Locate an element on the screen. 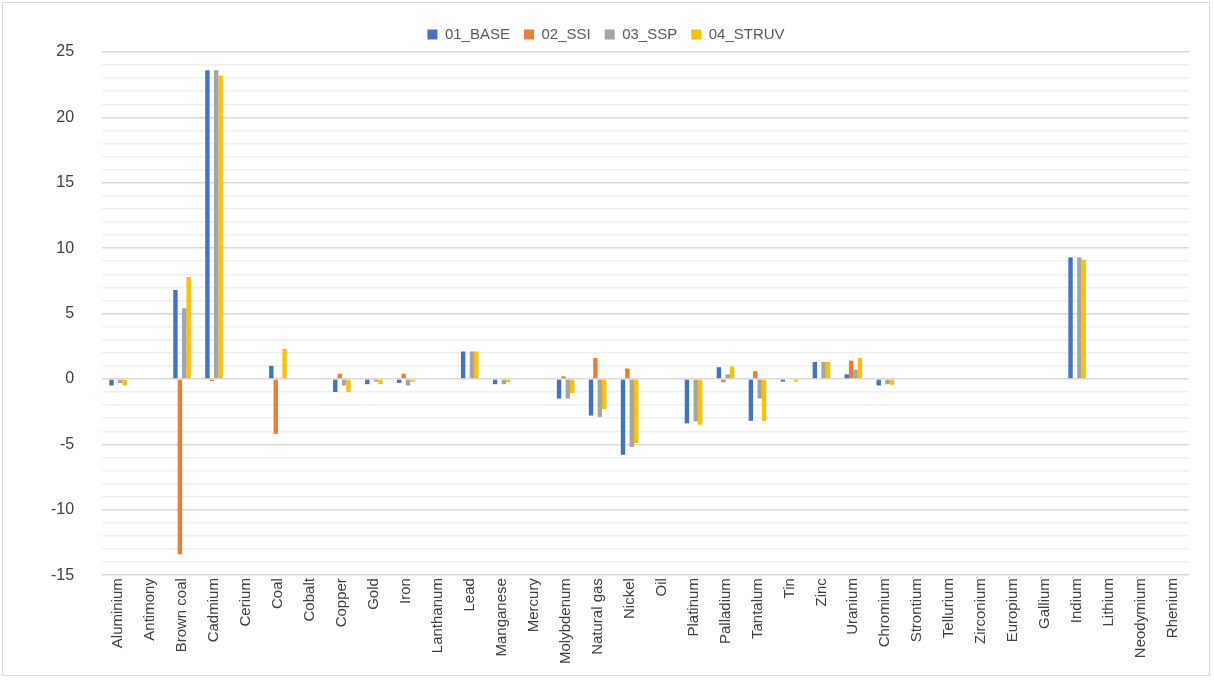  x-tick-label: Chromium is located at coordinates (884, 613).